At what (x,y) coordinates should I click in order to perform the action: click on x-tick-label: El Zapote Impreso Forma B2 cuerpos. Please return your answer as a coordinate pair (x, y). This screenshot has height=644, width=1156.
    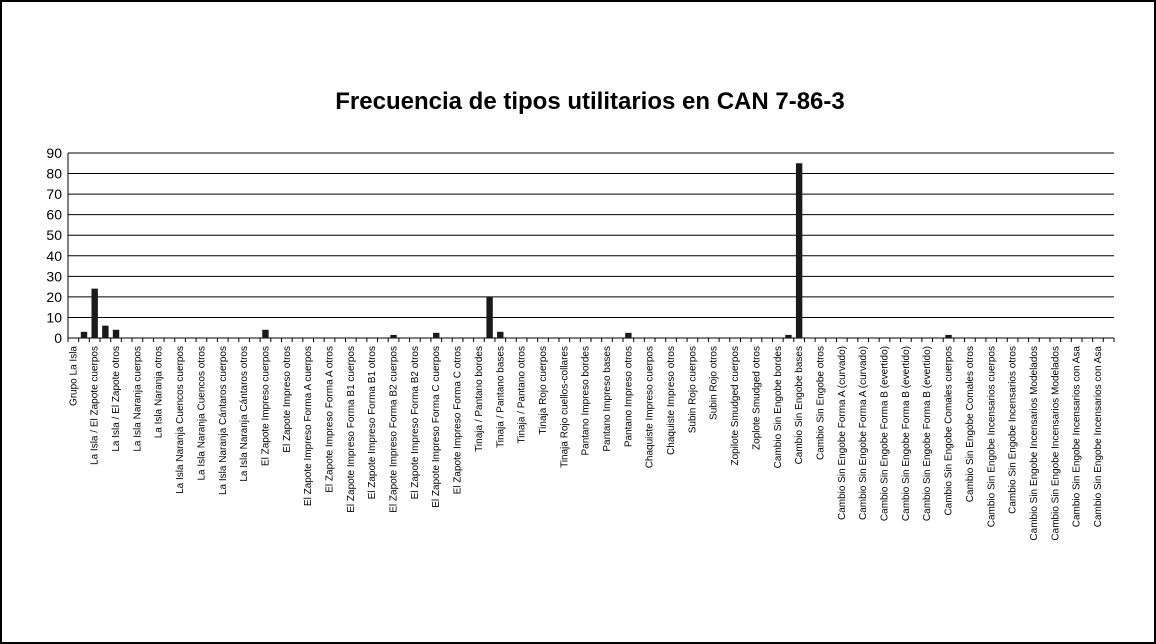
    Looking at the image, I should click on (394, 429).